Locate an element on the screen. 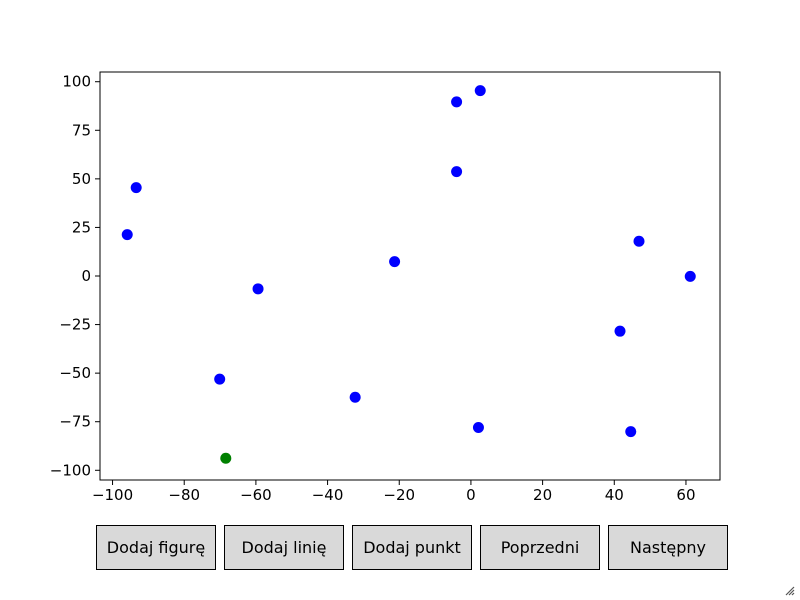 This screenshot has width=800, height=600. y-tick-label: −100 is located at coordinates (70, 470).